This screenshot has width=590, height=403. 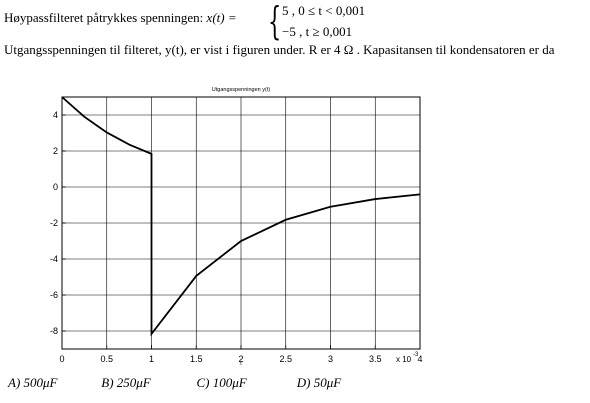 What do you see at coordinates (40, 382) in the screenshot?
I see `answer-a-value: 500μF` at bounding box center [40, 382].